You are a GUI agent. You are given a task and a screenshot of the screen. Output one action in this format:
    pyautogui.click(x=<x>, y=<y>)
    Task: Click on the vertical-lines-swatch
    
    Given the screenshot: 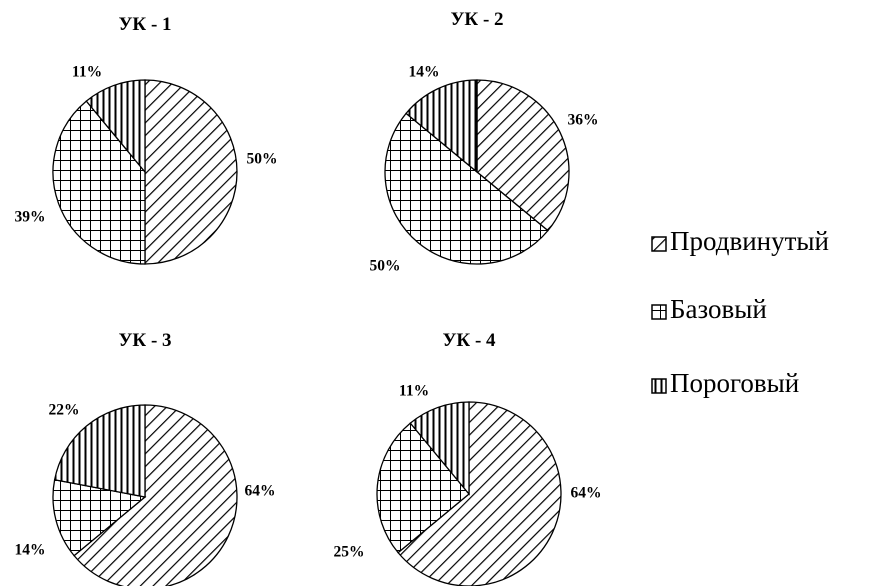 What is the action you would take?
    pyautogui.click(x=659, y=386)
    